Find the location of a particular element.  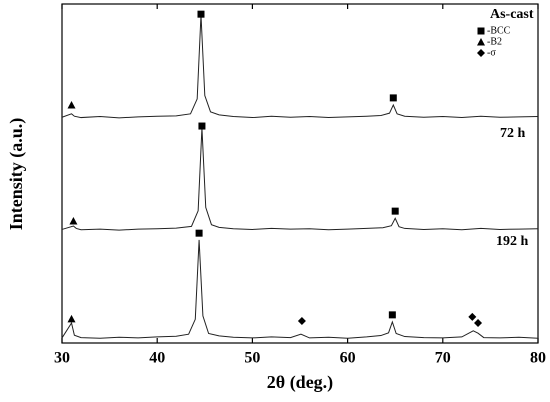

x-tick-label: 60 is located at coordinates (348, 358).